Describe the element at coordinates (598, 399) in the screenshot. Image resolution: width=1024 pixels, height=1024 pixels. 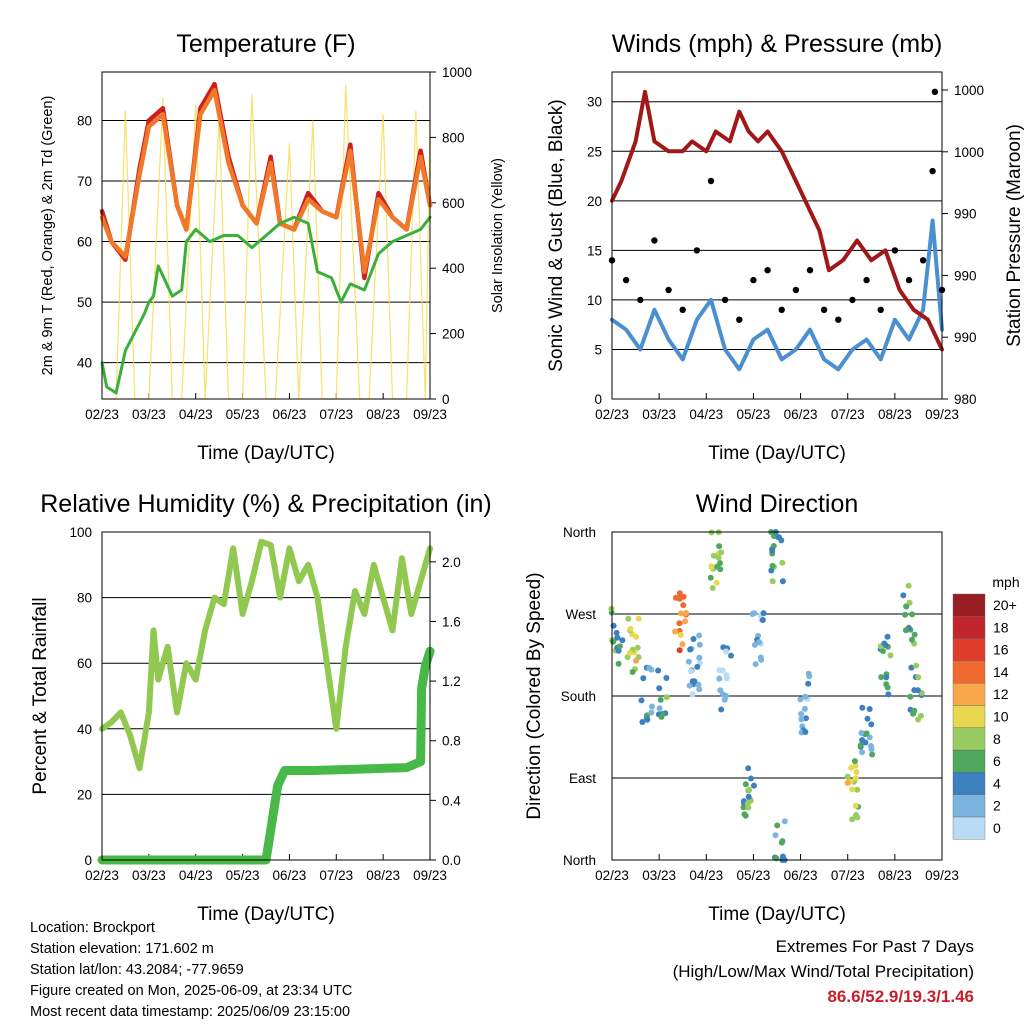
I see `y-tick-label: 0` at that location.